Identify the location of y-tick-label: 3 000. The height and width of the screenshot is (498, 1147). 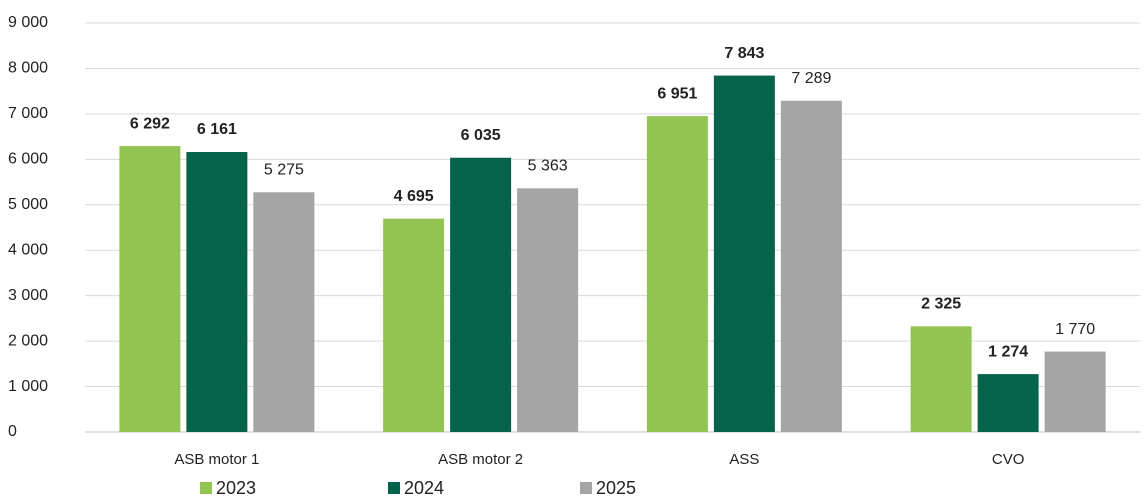
(28, 295).